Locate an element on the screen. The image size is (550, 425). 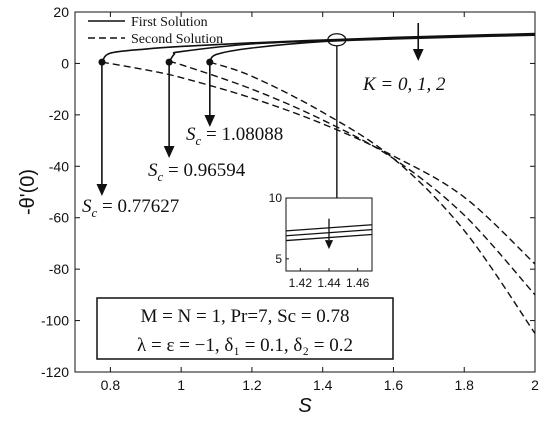
k-arrow-head is located at coordinates (418, 55).